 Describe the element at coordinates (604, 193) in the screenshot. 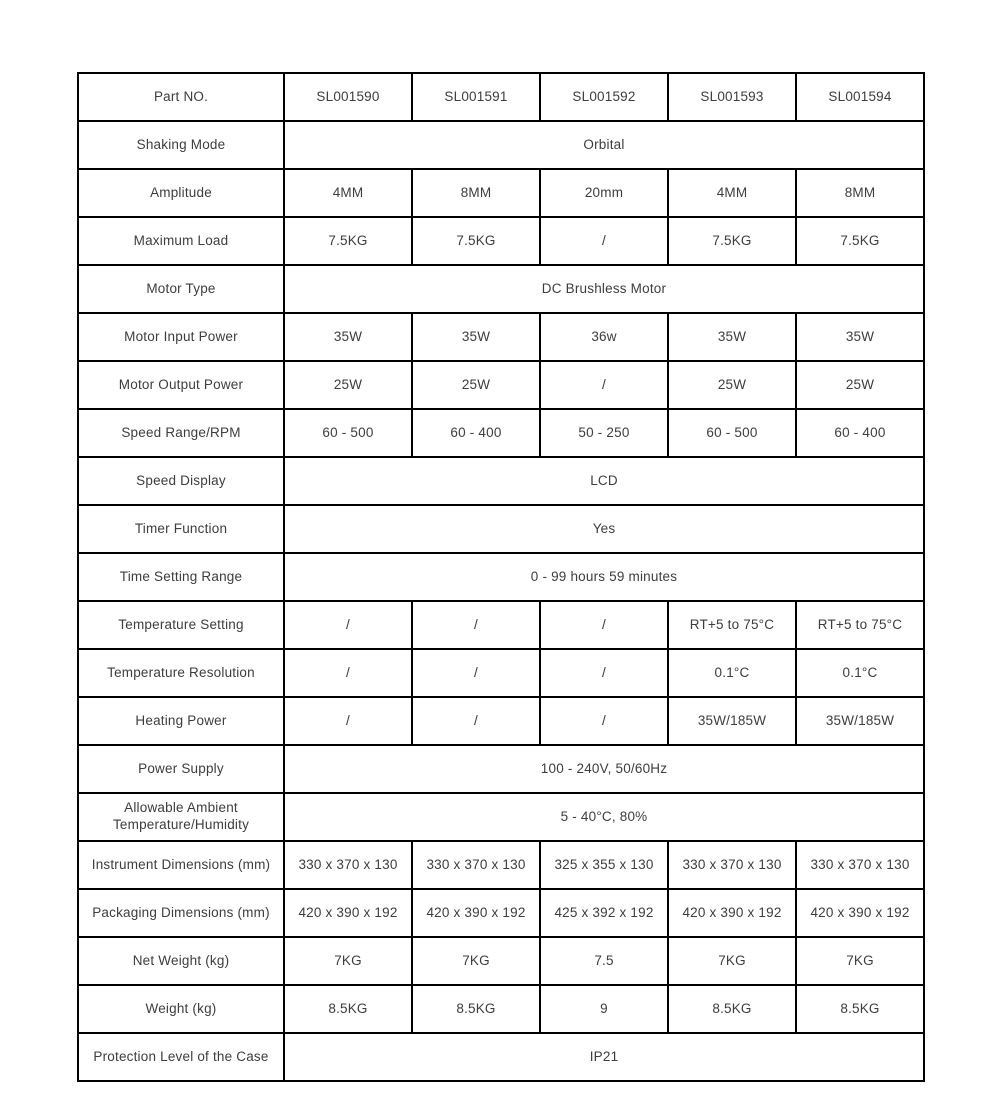

I see `spec-value: 20mm` at that location.